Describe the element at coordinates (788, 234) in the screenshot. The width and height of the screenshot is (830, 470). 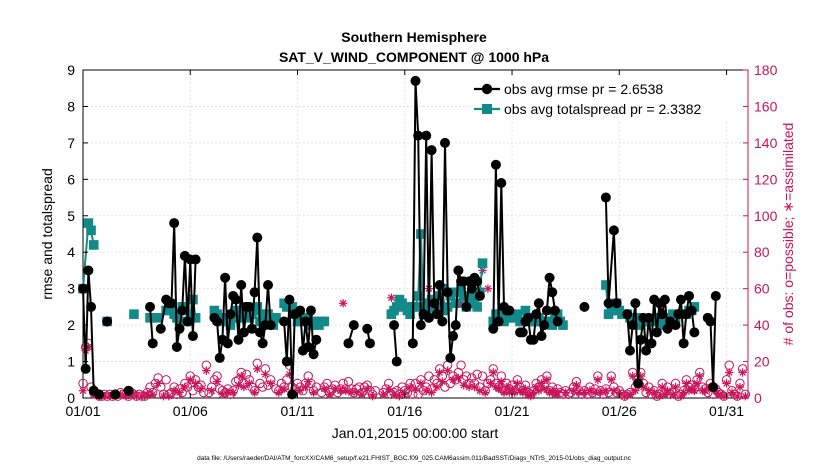
I see `y-axis-label-right: # of obs: o=possible; ∗=assimilated` at that location.